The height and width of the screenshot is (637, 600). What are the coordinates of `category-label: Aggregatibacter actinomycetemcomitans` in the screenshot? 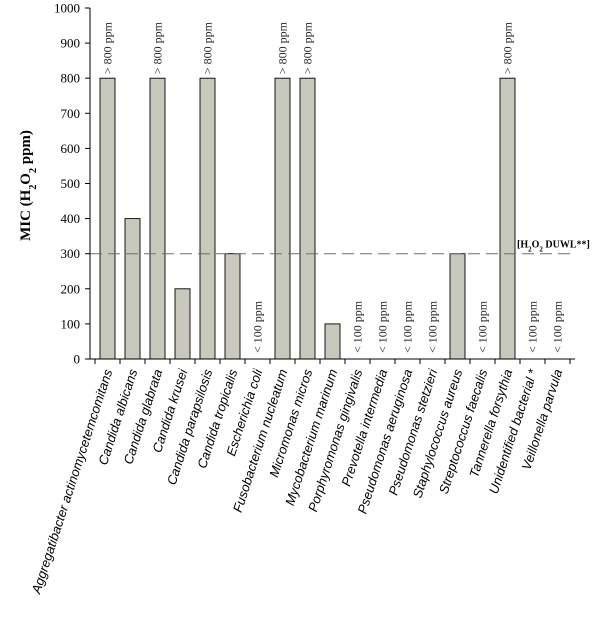 It's located at (71, 481).